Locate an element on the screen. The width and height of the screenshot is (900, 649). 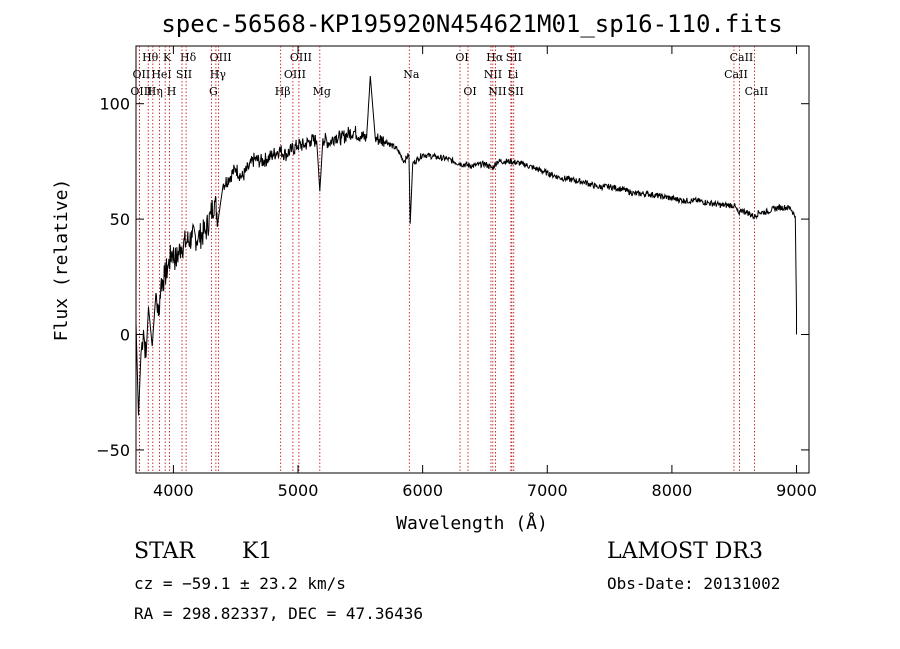
line-label: Mg is located at coordinates (322, 91).